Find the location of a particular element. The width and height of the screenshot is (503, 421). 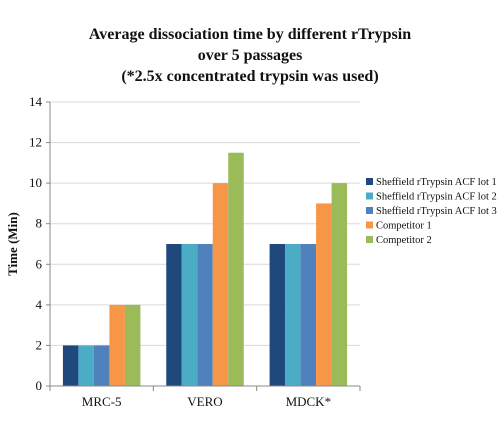

x-category-label: VERO is located at coordinates (204, 401).